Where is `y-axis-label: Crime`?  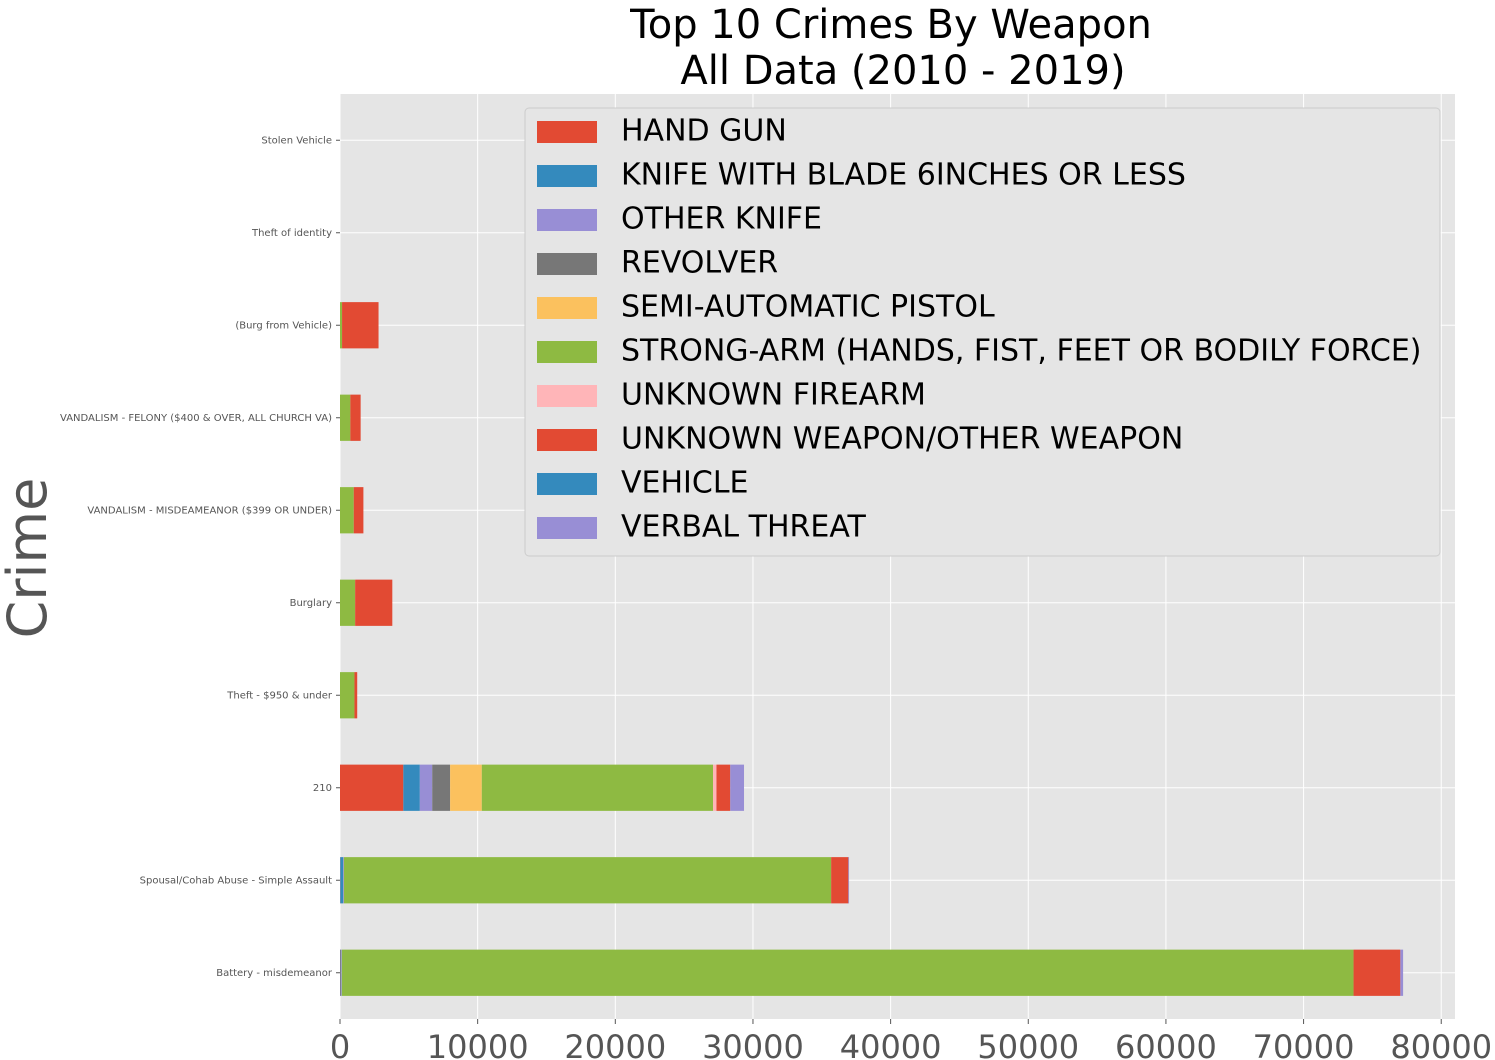
y-axis-label: Crime is located at coordinates (29, 558).